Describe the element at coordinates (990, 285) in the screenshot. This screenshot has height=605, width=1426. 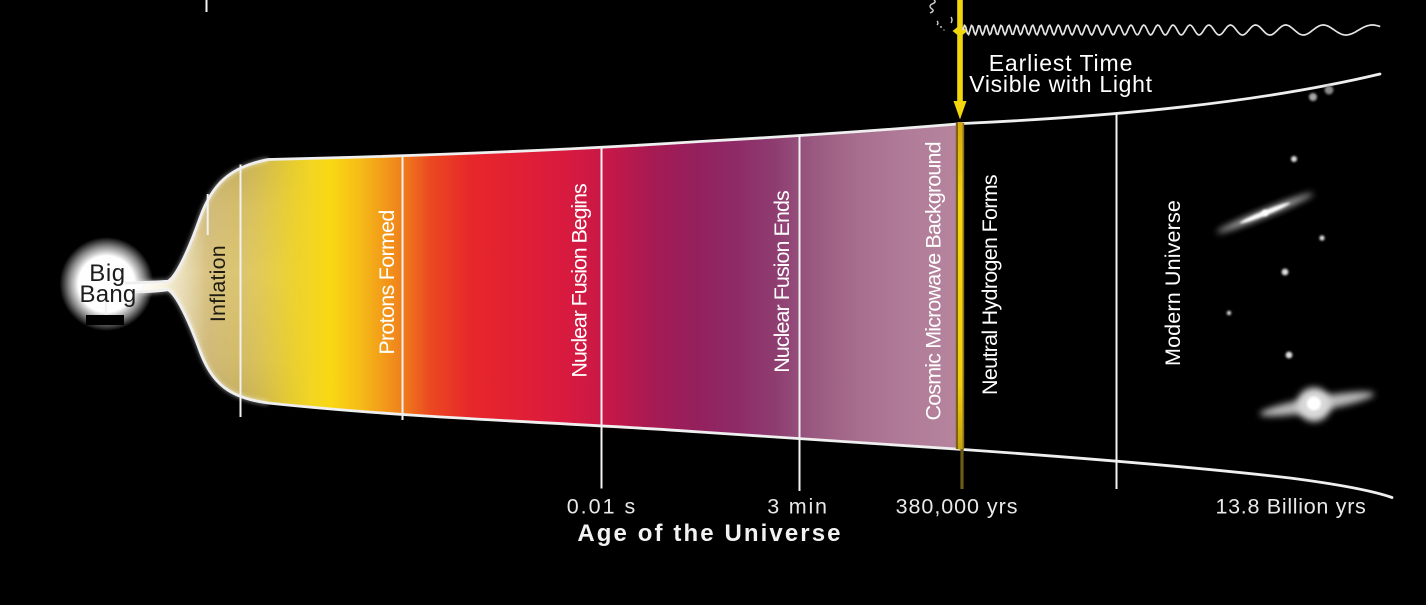
I see `svg-text: Neutral Hydrogen Forms` at that location.